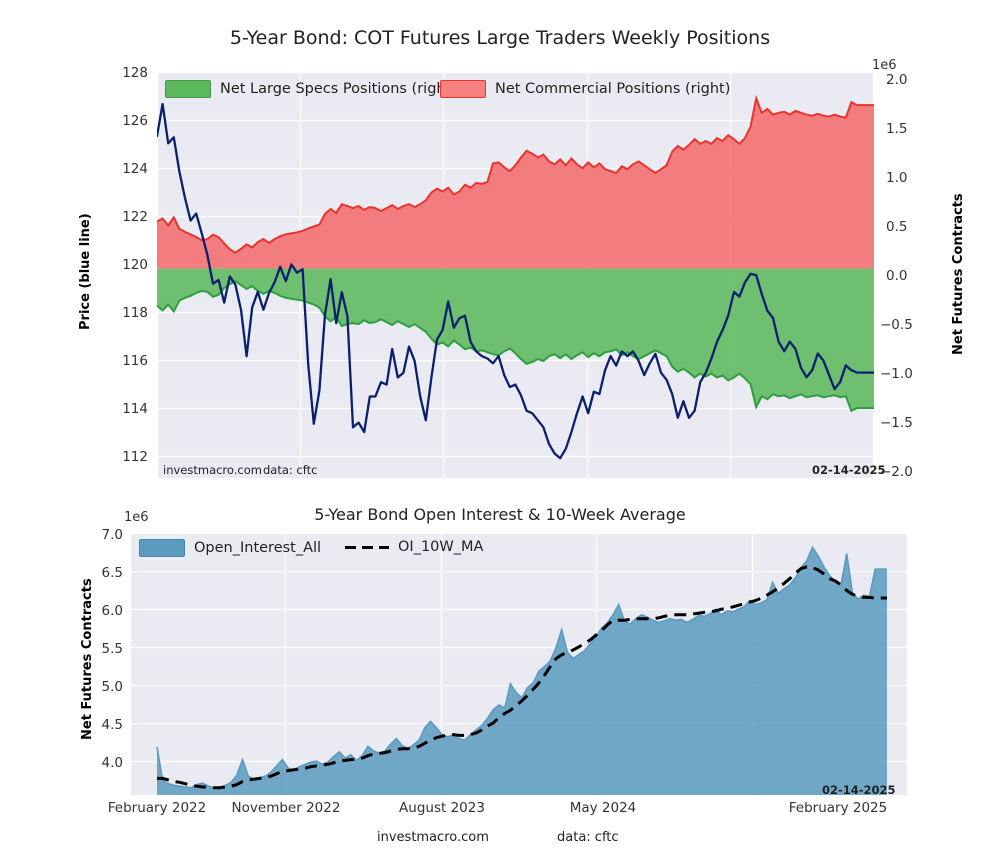  Describe the element at coordinates (367, 547) in the screenshot. I see `legend-swatch-ma-dashed` at that location.